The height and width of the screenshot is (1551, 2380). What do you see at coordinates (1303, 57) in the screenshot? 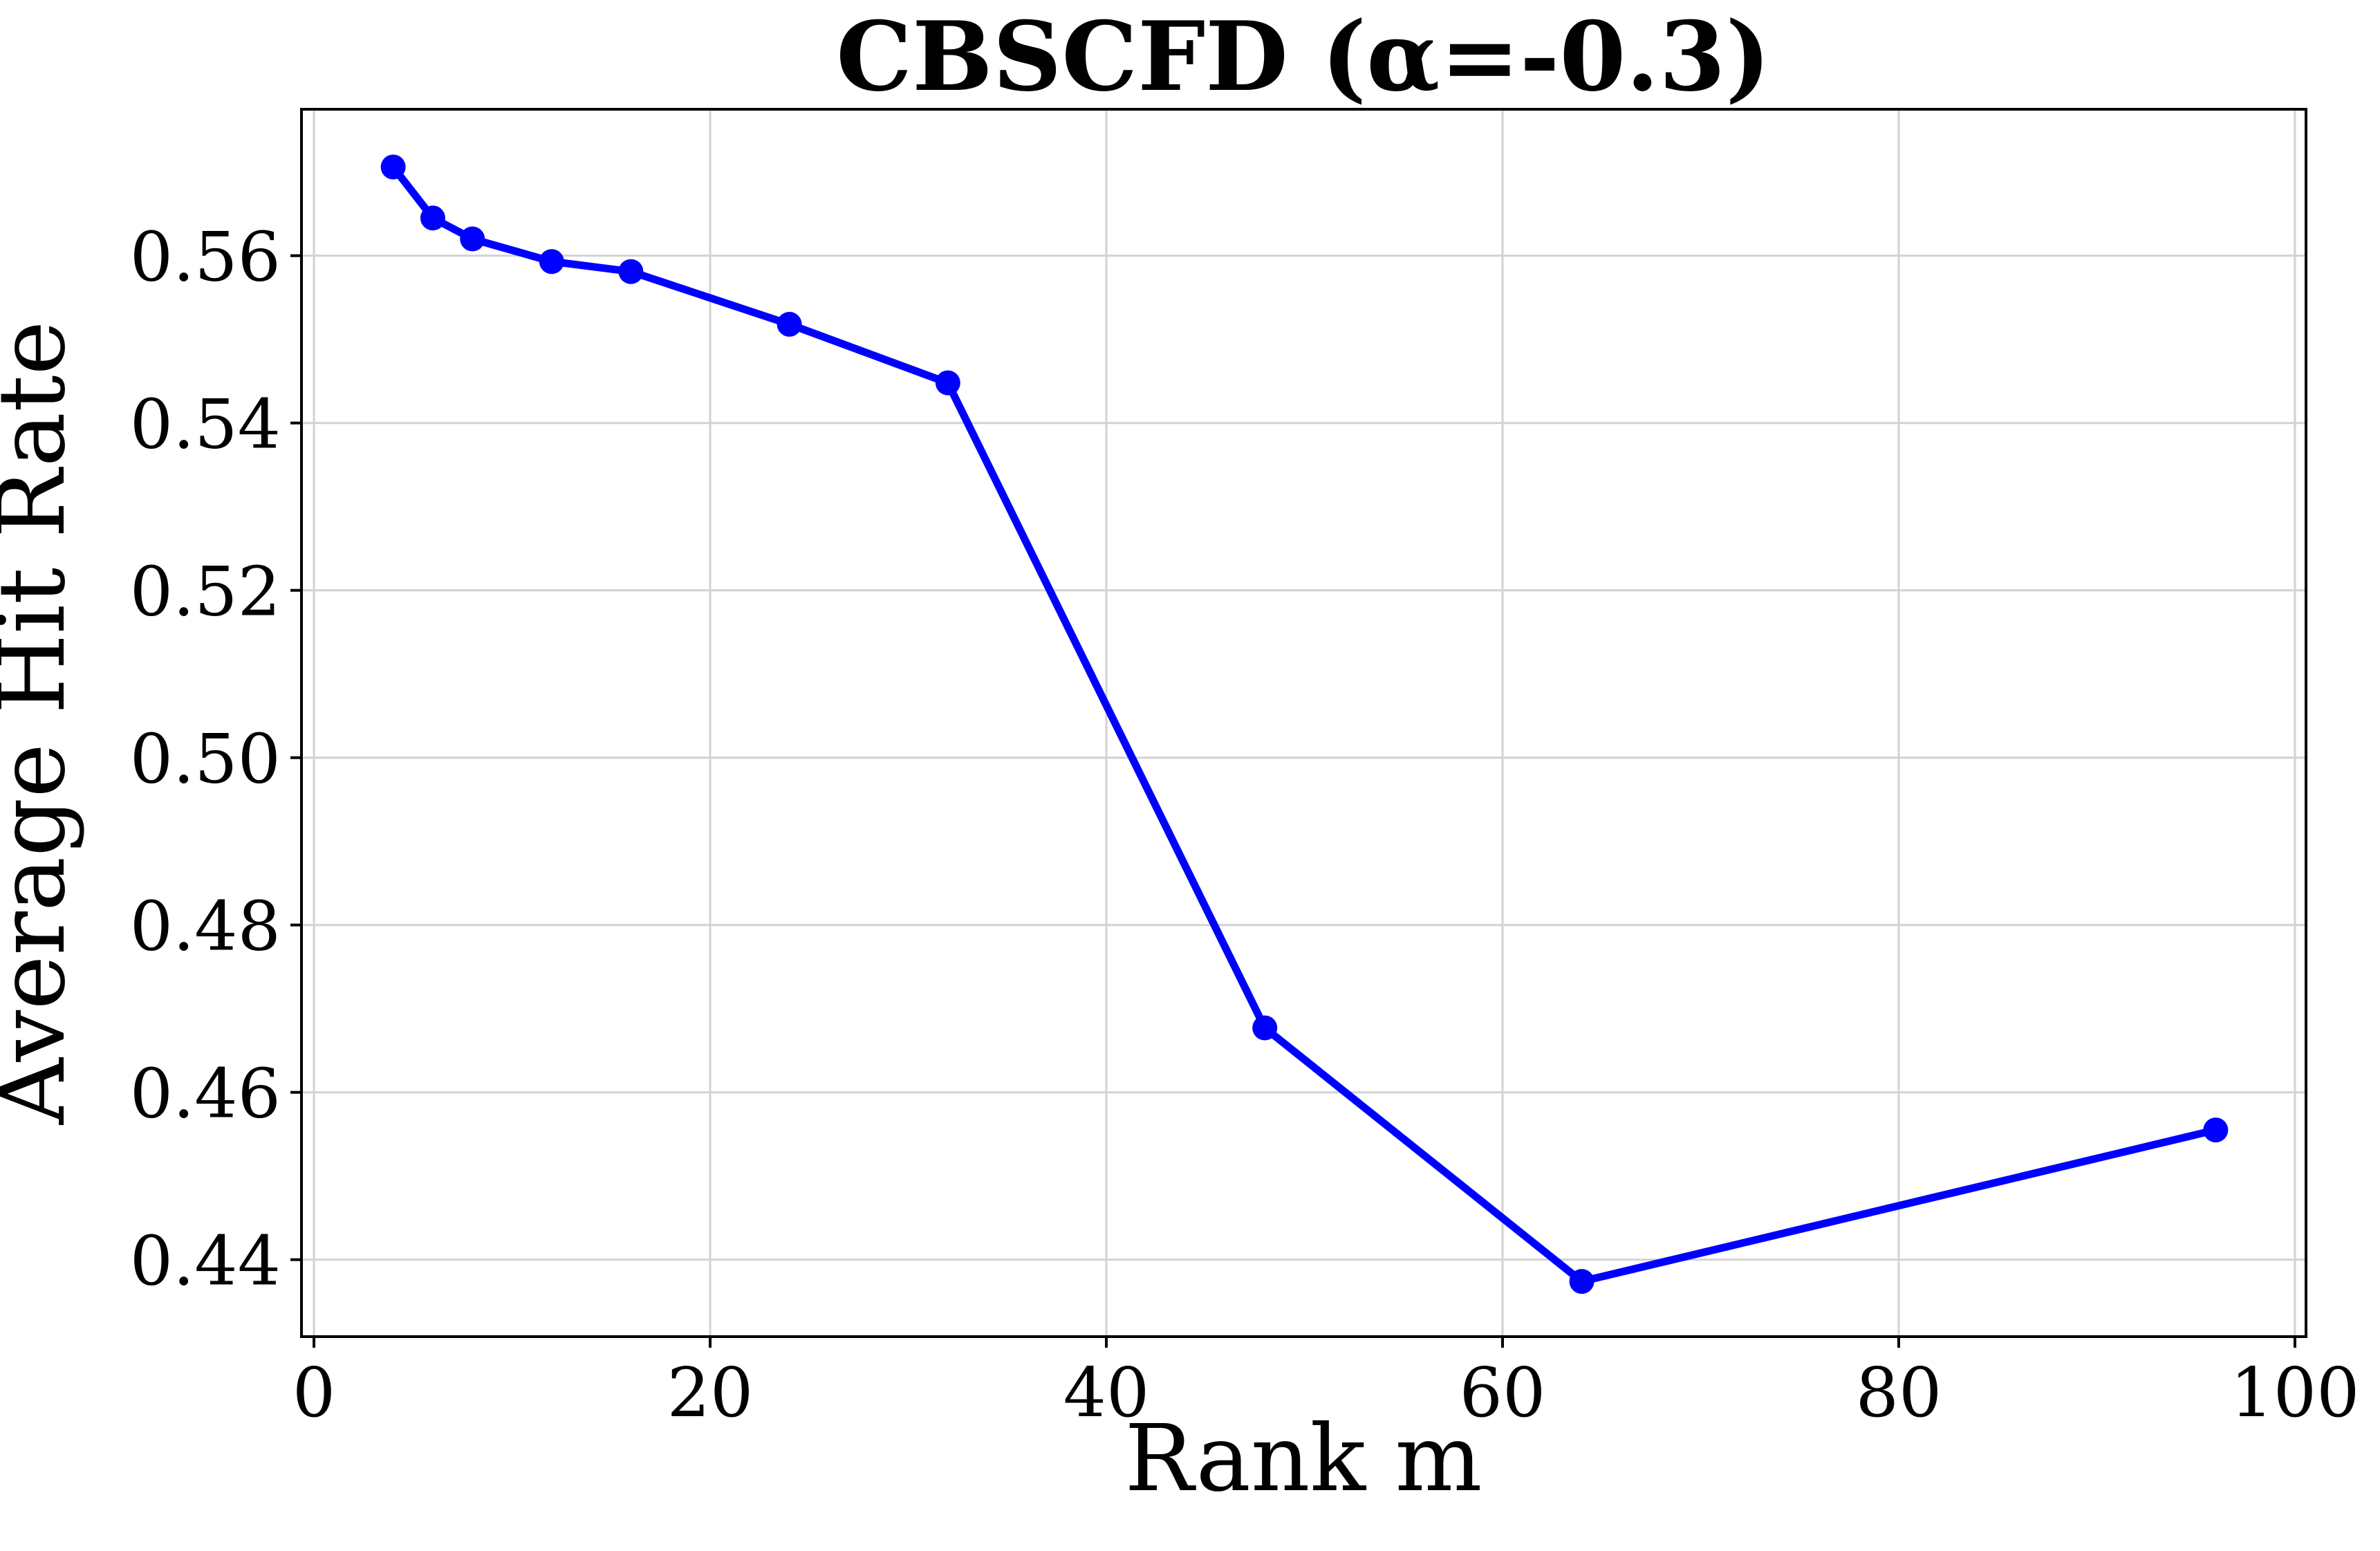
I see `chart-title: CBSCFD (α=-0.3)` at bounding box center [1303, 57].